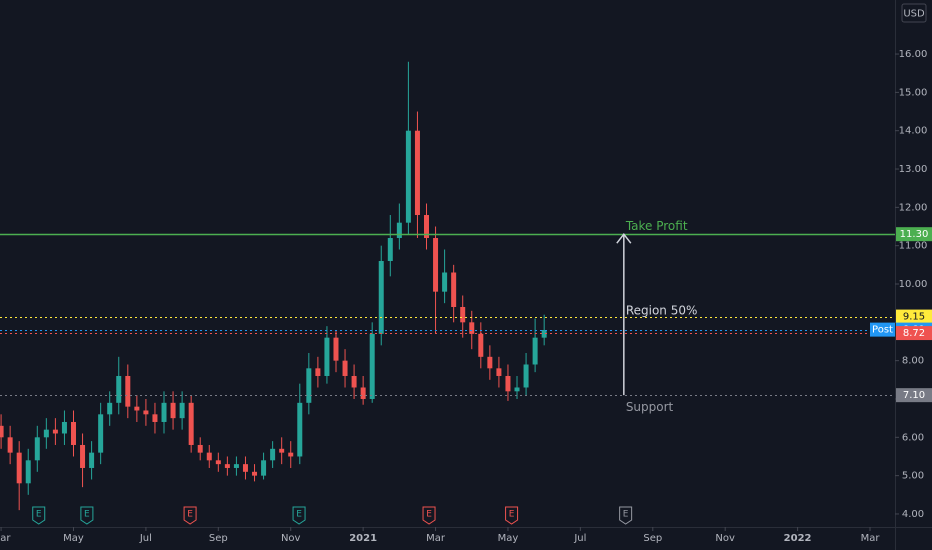 Image resolution: width=932 pixels, height=550 pixels. What do you see at coordinates (624, 238) in the screenshot?
I see `arrow-head` at bounding box center [624, 238].